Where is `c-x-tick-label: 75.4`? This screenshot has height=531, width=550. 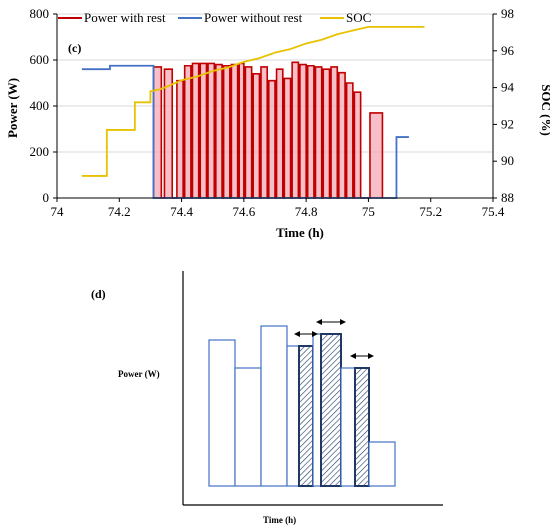 c-x-tick-label: 75.4 is located at coordinates (493, 211).